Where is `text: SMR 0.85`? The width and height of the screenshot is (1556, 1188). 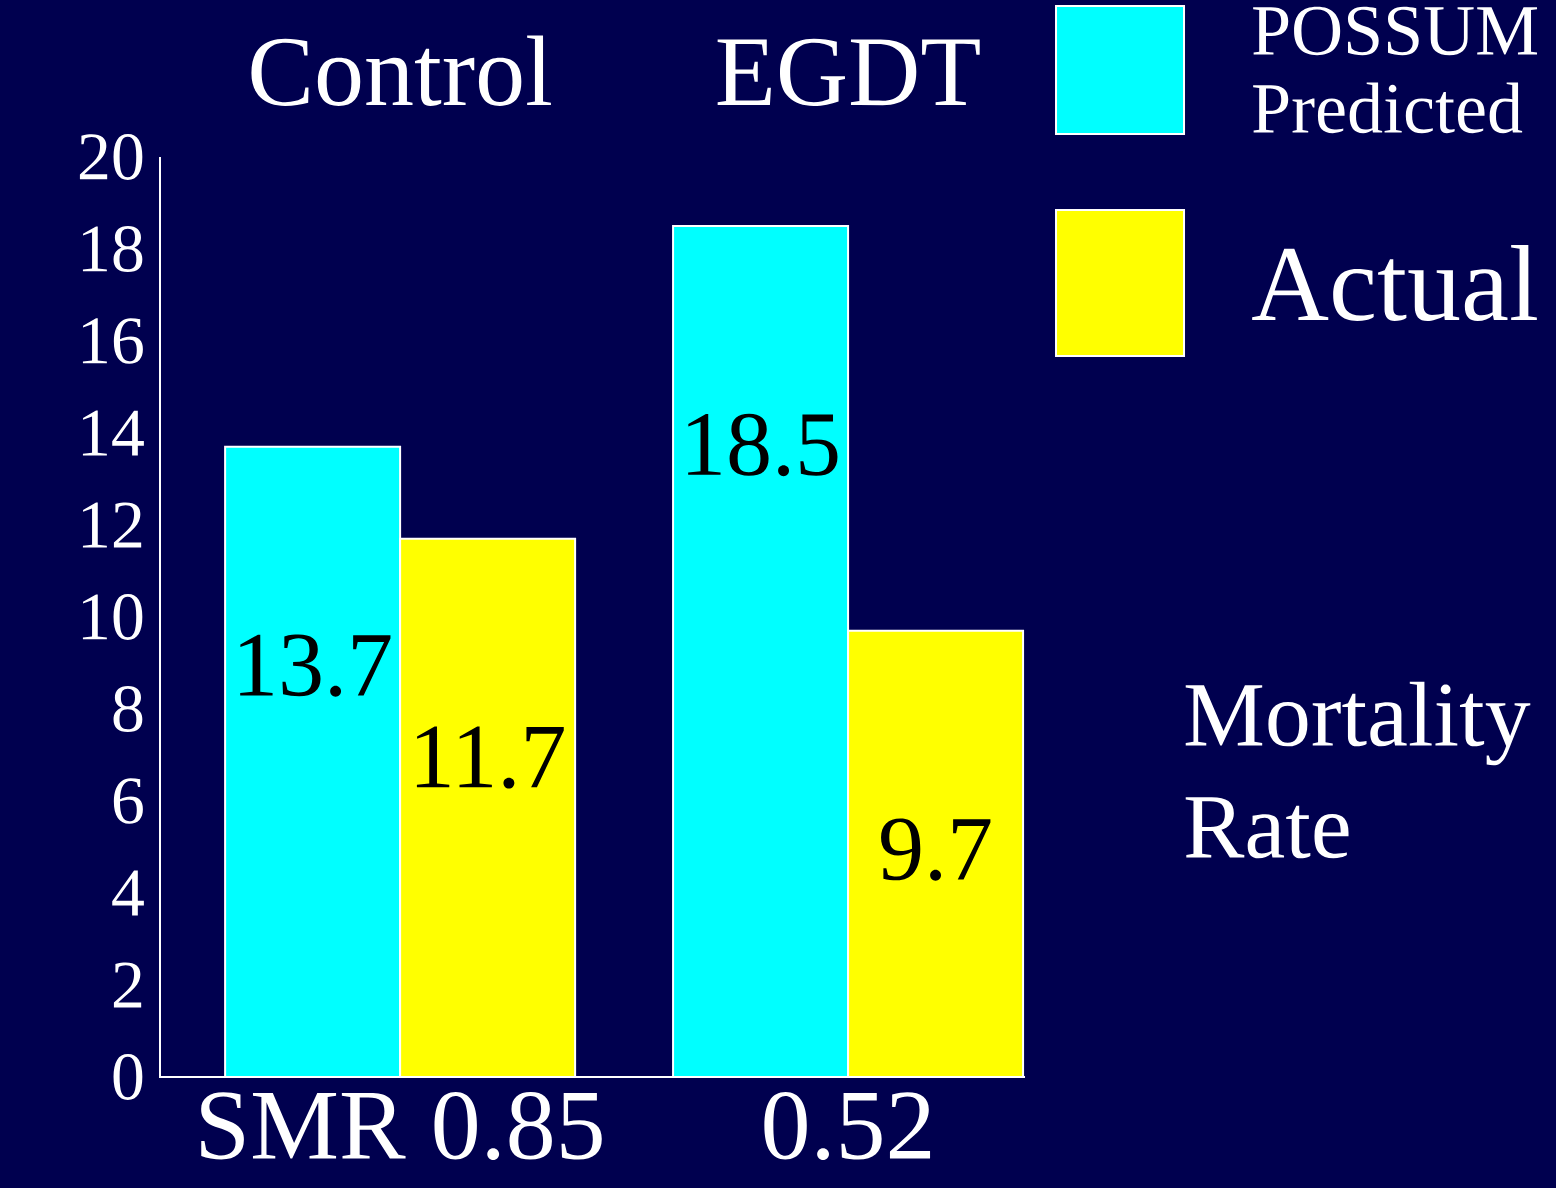 text: SMR 0.85 is located at coordinates (401, 1126).